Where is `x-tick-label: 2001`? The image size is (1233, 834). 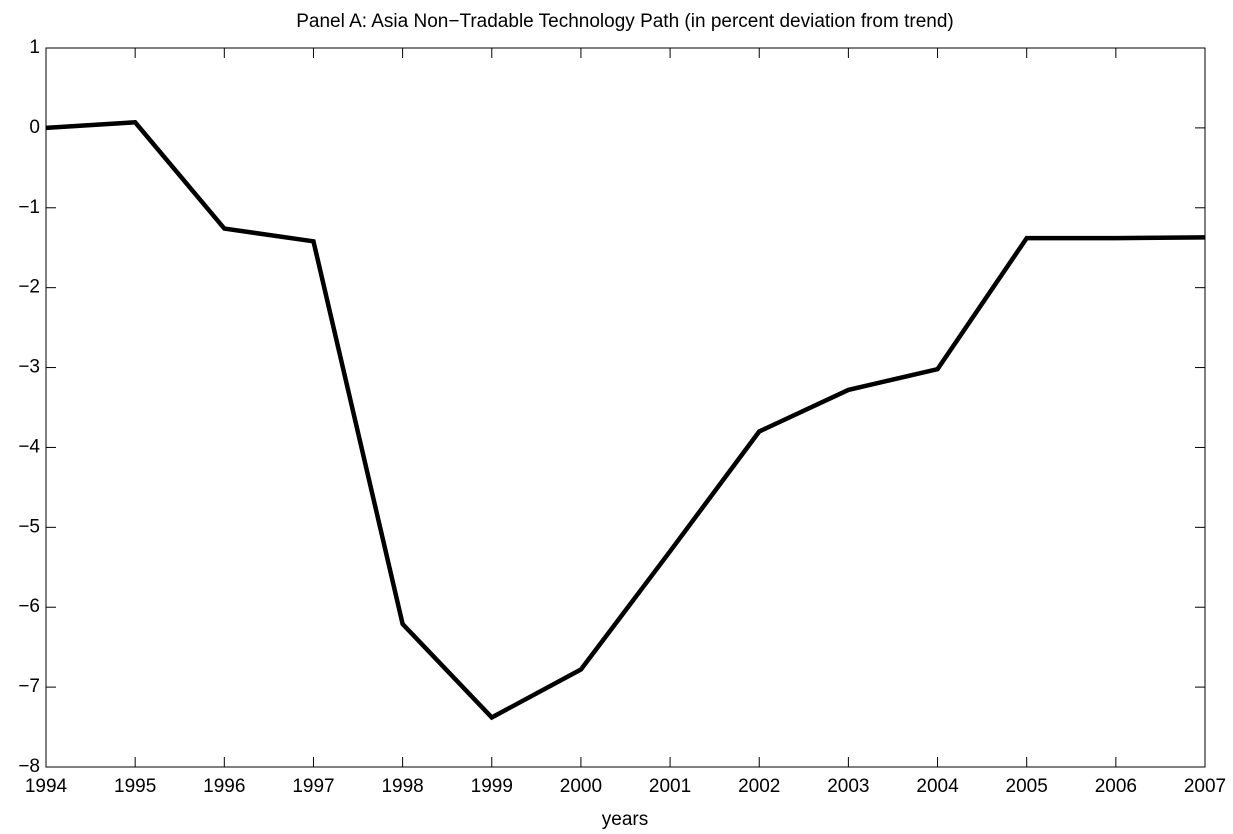 x-tick-label: 2001 is located at coordinates (670, 786).